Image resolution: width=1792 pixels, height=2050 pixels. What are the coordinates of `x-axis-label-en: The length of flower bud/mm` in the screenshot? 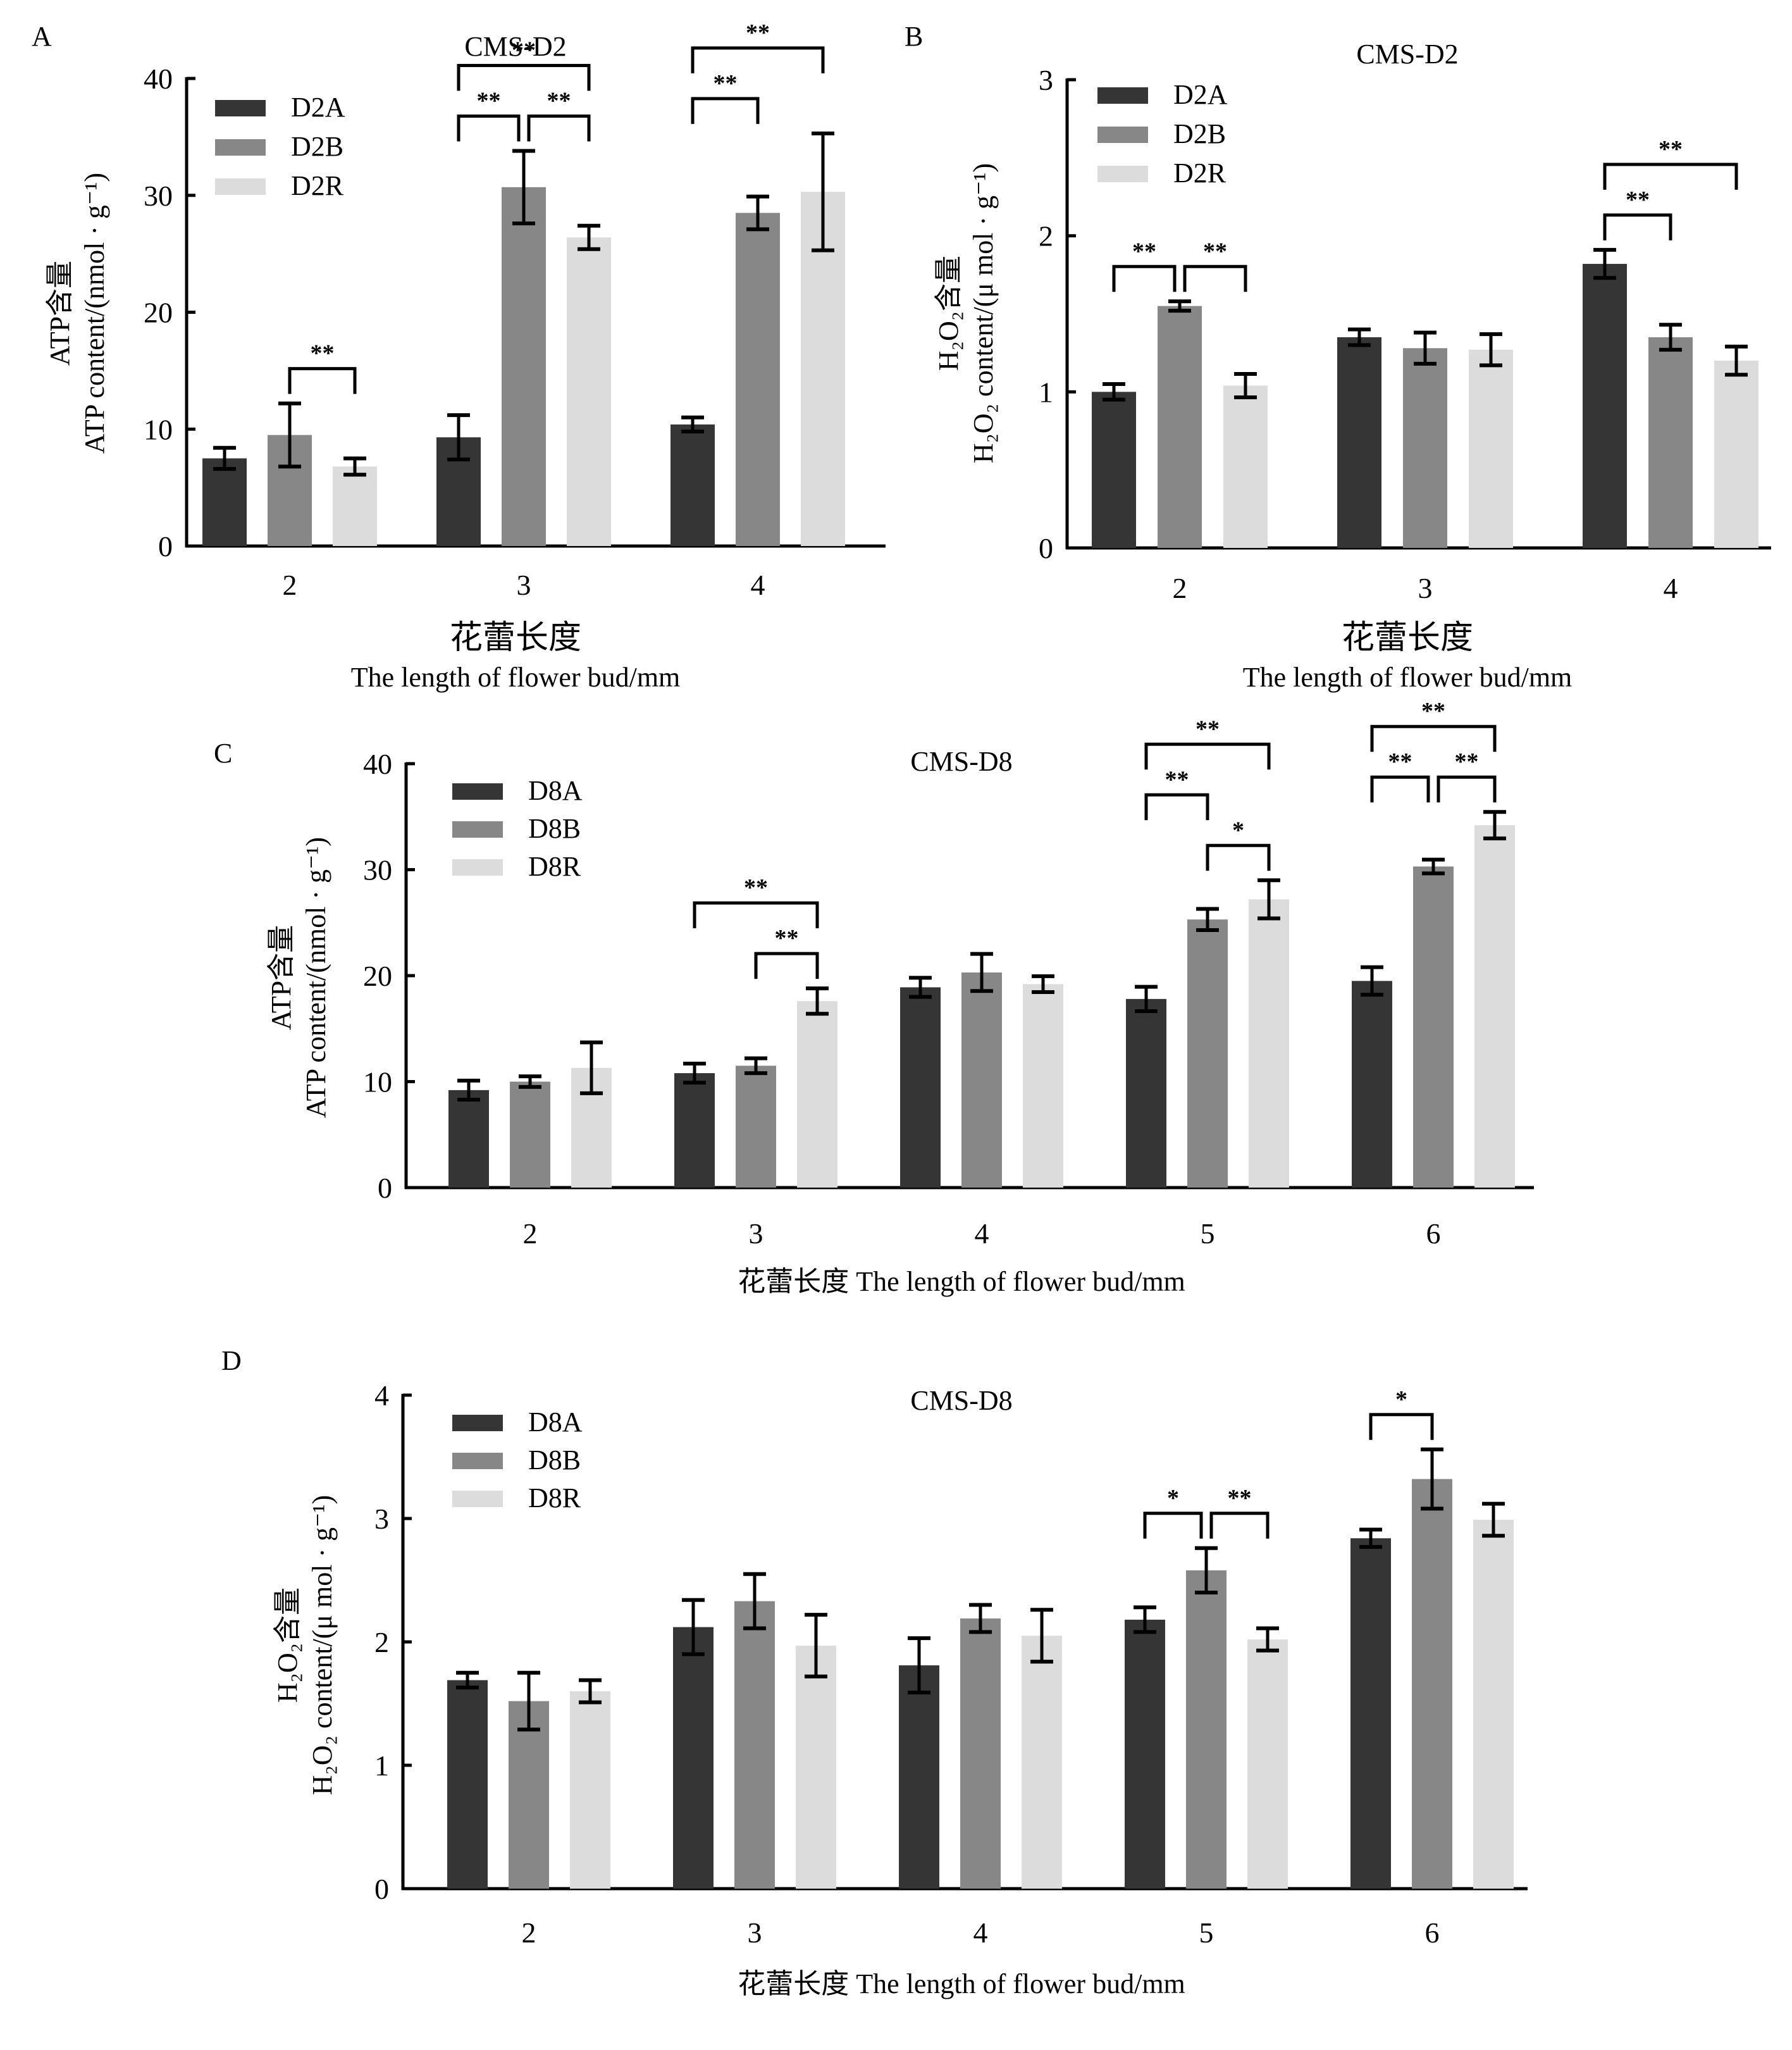 It's located at (516, 677).